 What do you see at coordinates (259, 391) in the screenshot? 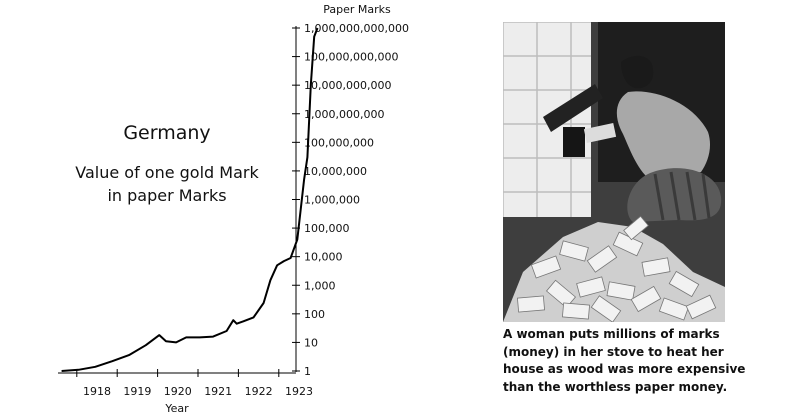
I see `x-tick-label: 1922` at bounding box center [259, 391].